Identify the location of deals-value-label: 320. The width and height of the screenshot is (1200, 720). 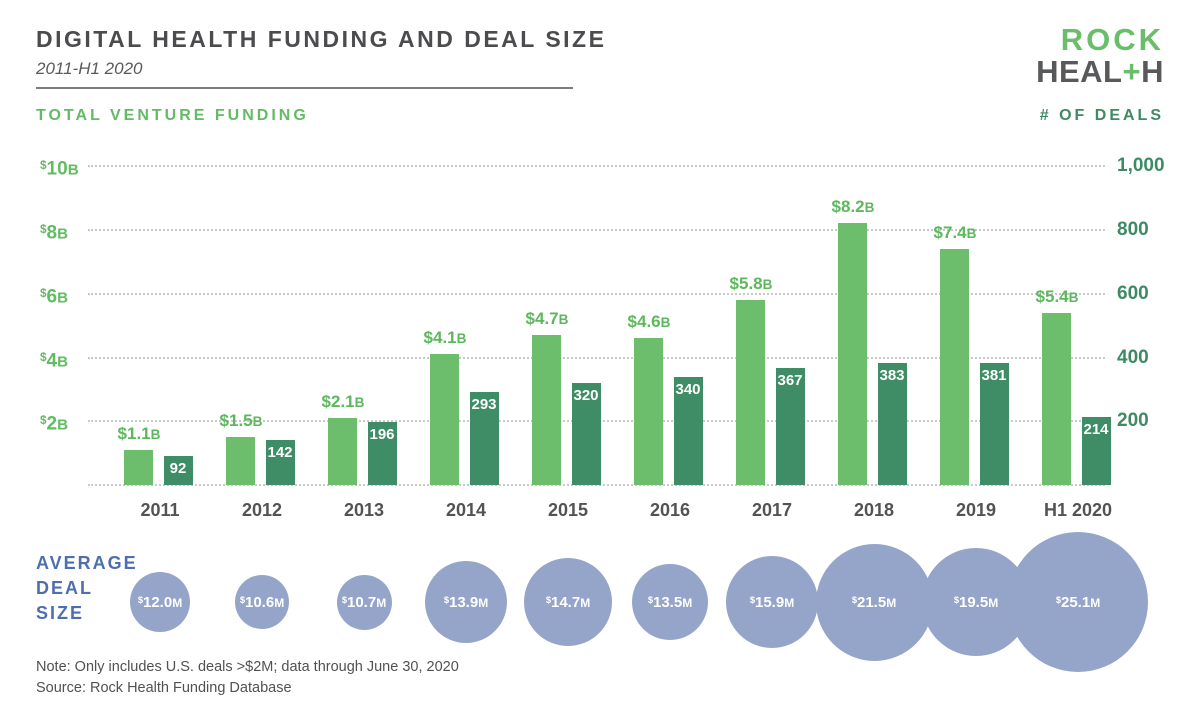
(586, 395).